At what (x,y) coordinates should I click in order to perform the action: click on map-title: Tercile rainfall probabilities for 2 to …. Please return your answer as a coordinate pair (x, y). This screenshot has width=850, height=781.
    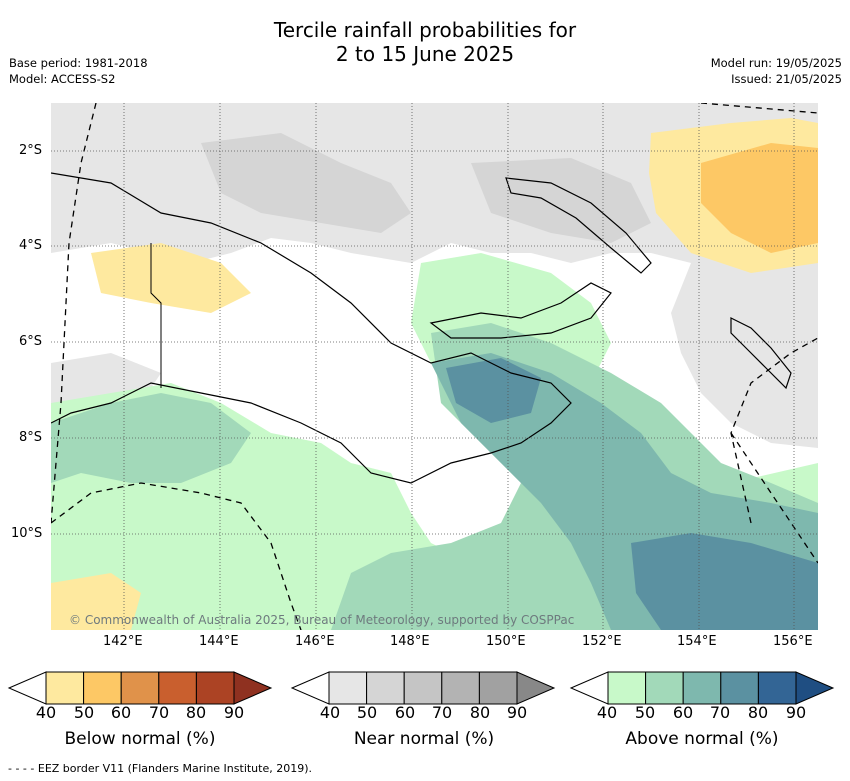
    Looking at the image, I should click on (425, 42).